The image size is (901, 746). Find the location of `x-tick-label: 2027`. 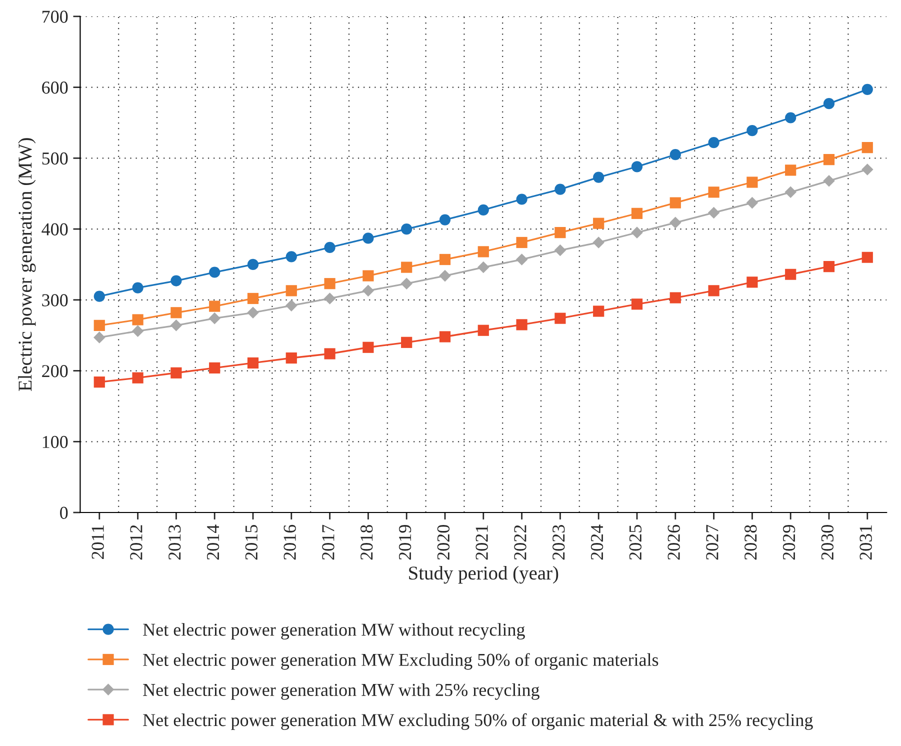

x-tick-label: 2027 is located at coordinates (712, 542).